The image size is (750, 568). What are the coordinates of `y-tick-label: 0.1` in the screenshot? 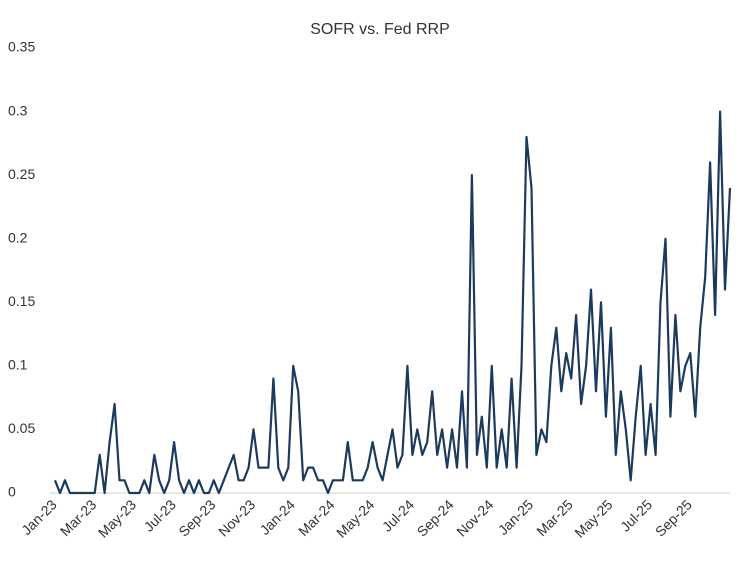 It's located at (18, 365).